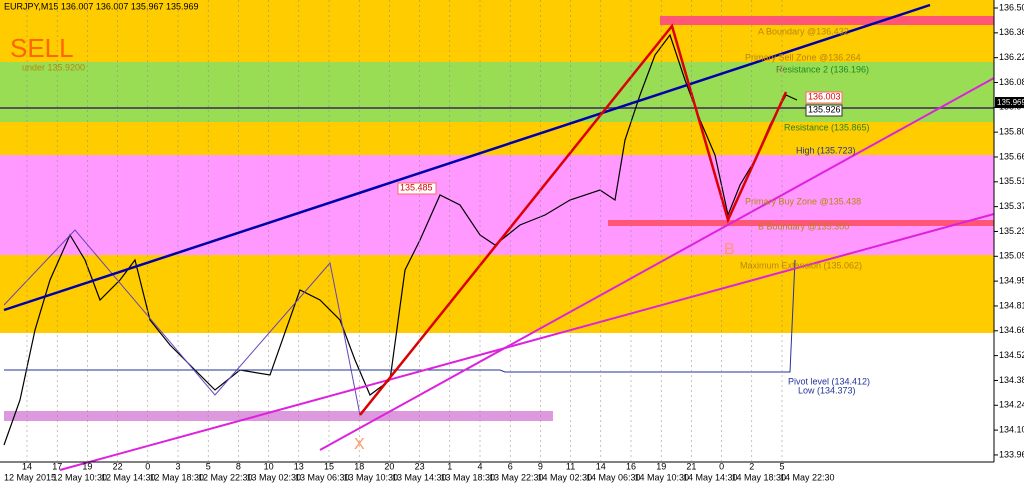 This screenshot has height=489, width=1024. Describe the element at coordinates (803, 57) in the screenshot. I see `annotation: Primary Sell Zone @136.264` at that location.